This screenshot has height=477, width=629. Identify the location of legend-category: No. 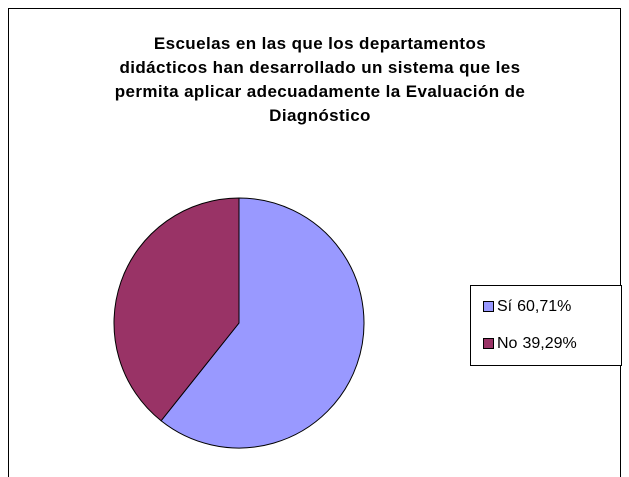
(507, 343).